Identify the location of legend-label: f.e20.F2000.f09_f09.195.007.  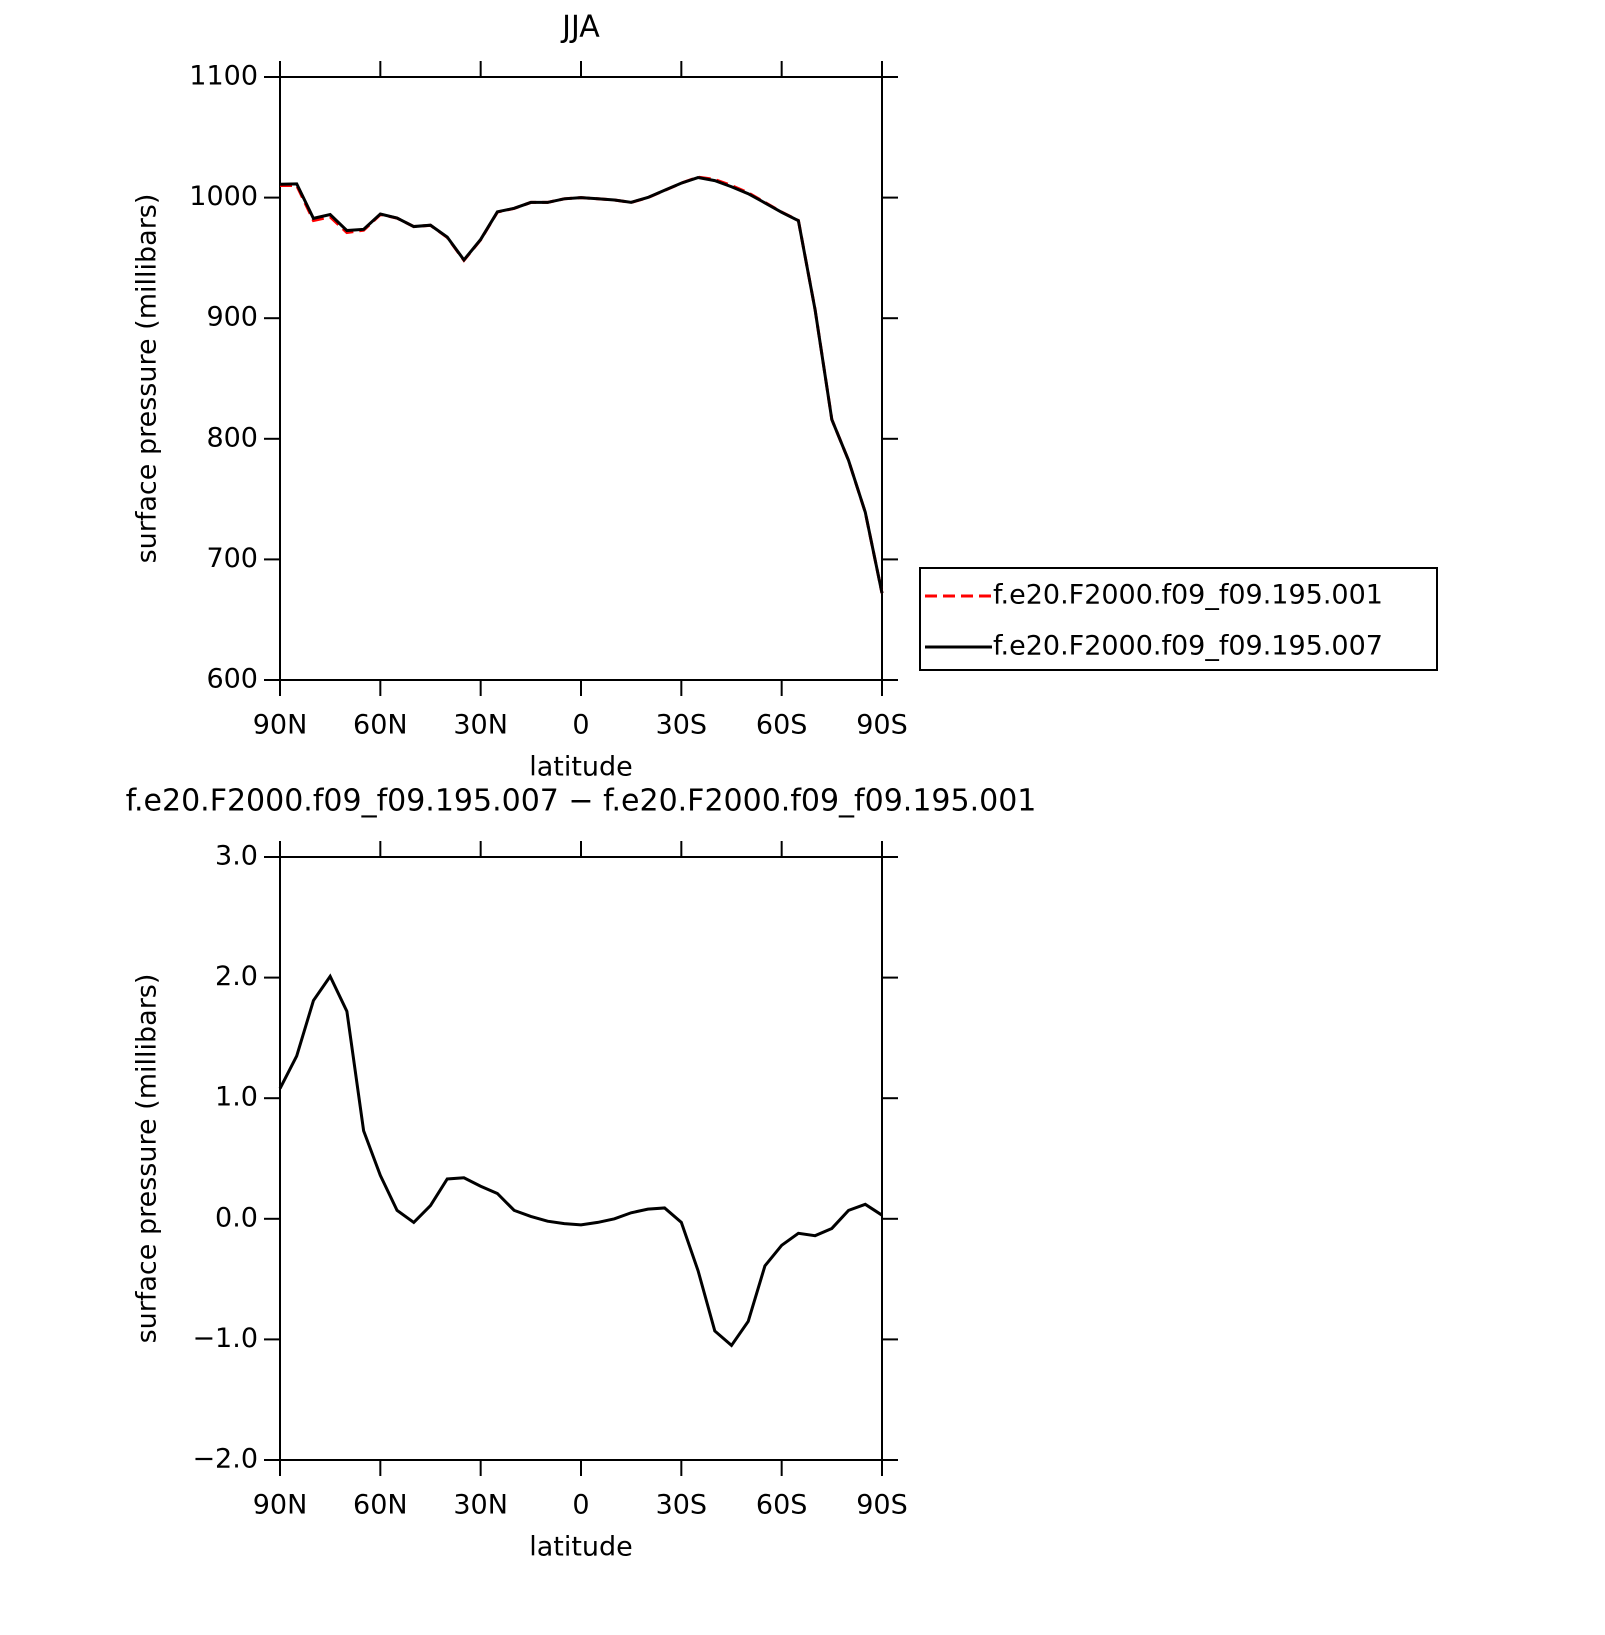
(1188, 646).